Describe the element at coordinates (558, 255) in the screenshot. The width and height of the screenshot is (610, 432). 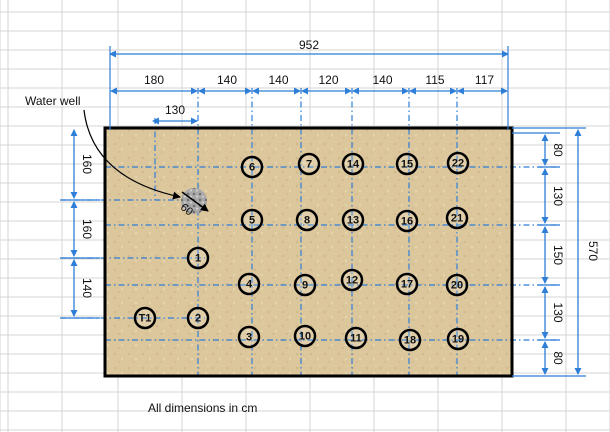
I see `dimension-label: 150` at that location.